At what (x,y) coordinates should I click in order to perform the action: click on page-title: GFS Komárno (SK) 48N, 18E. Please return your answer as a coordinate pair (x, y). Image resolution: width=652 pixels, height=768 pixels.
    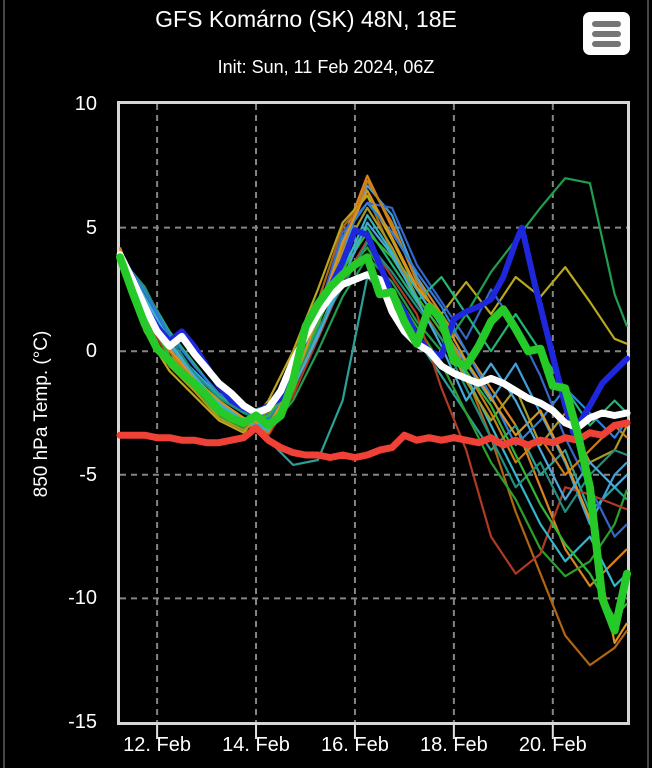
    Looking at the image, I should click on (306, 19).